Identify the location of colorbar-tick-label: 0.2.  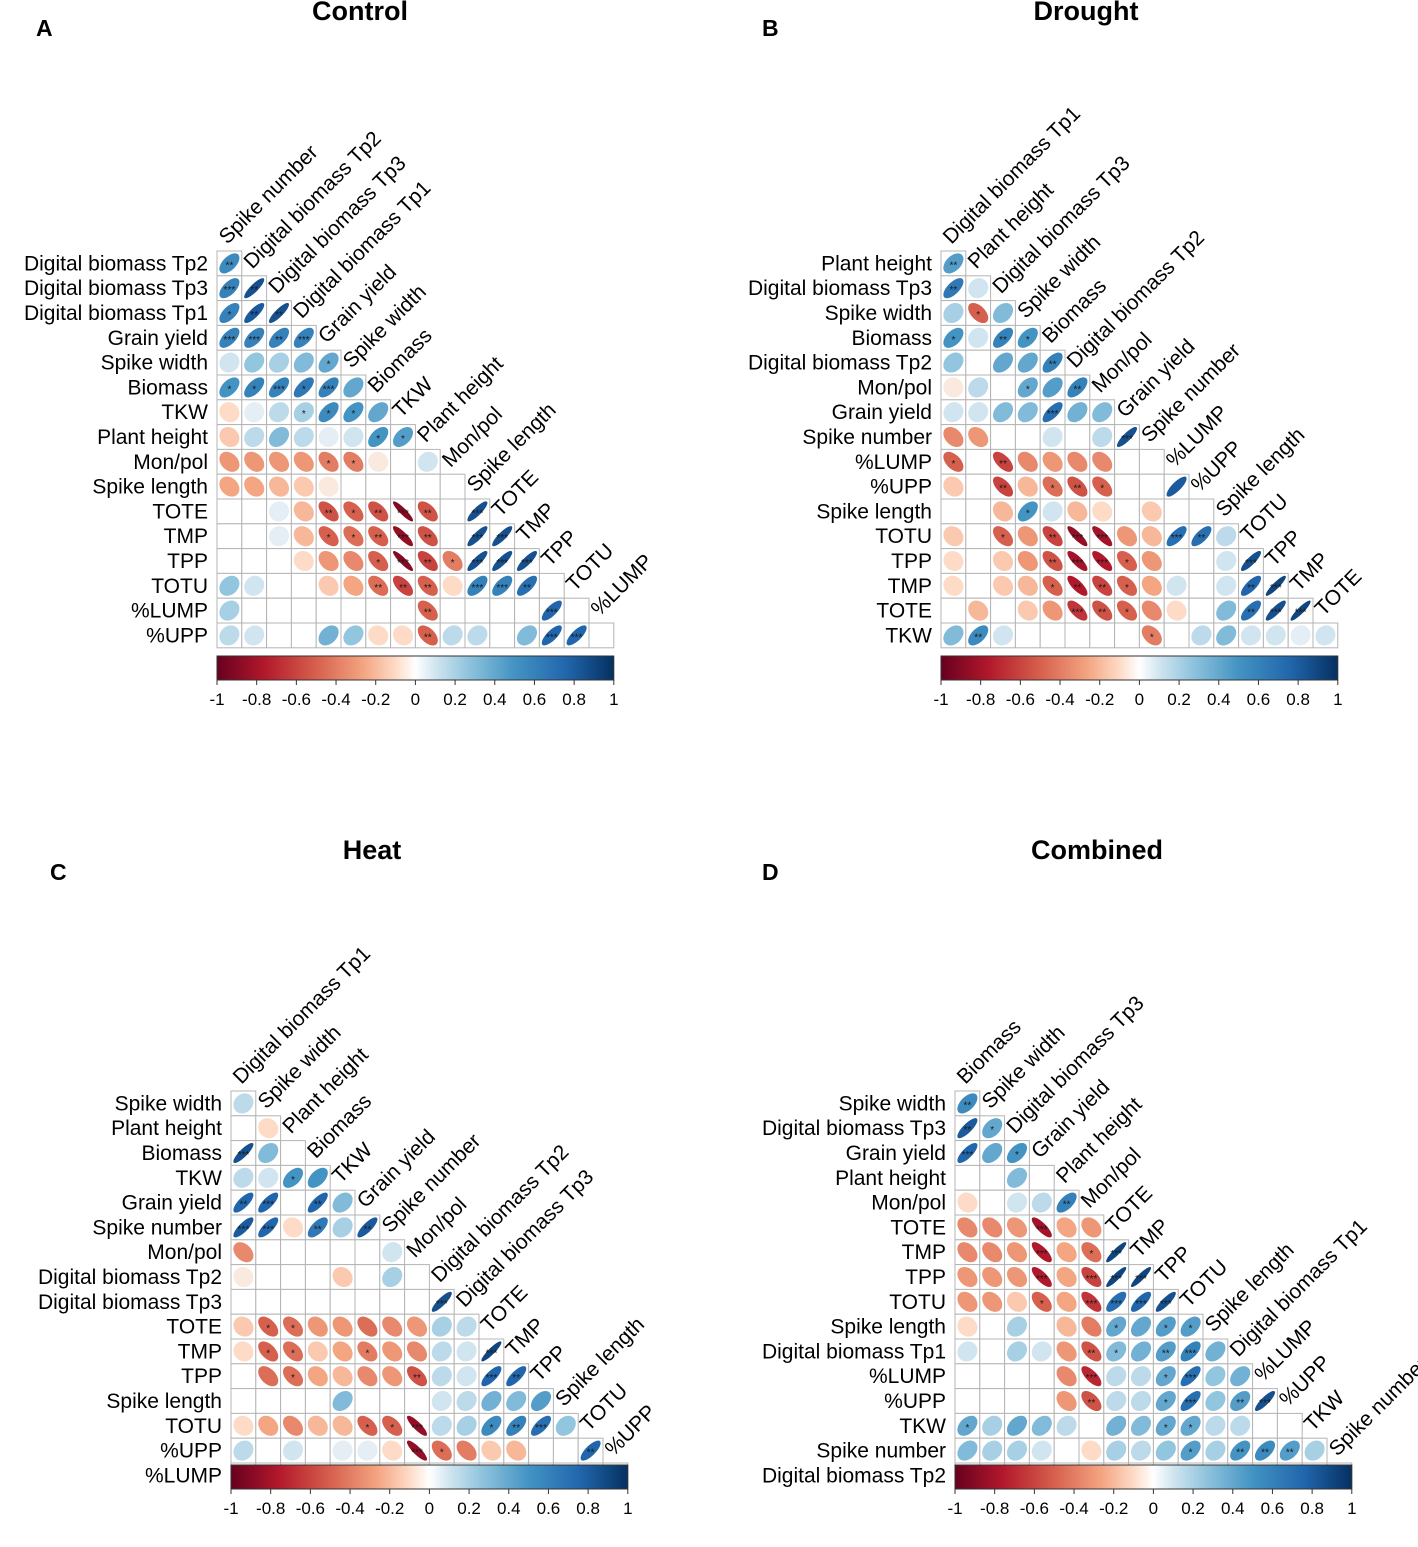
(455, 699).